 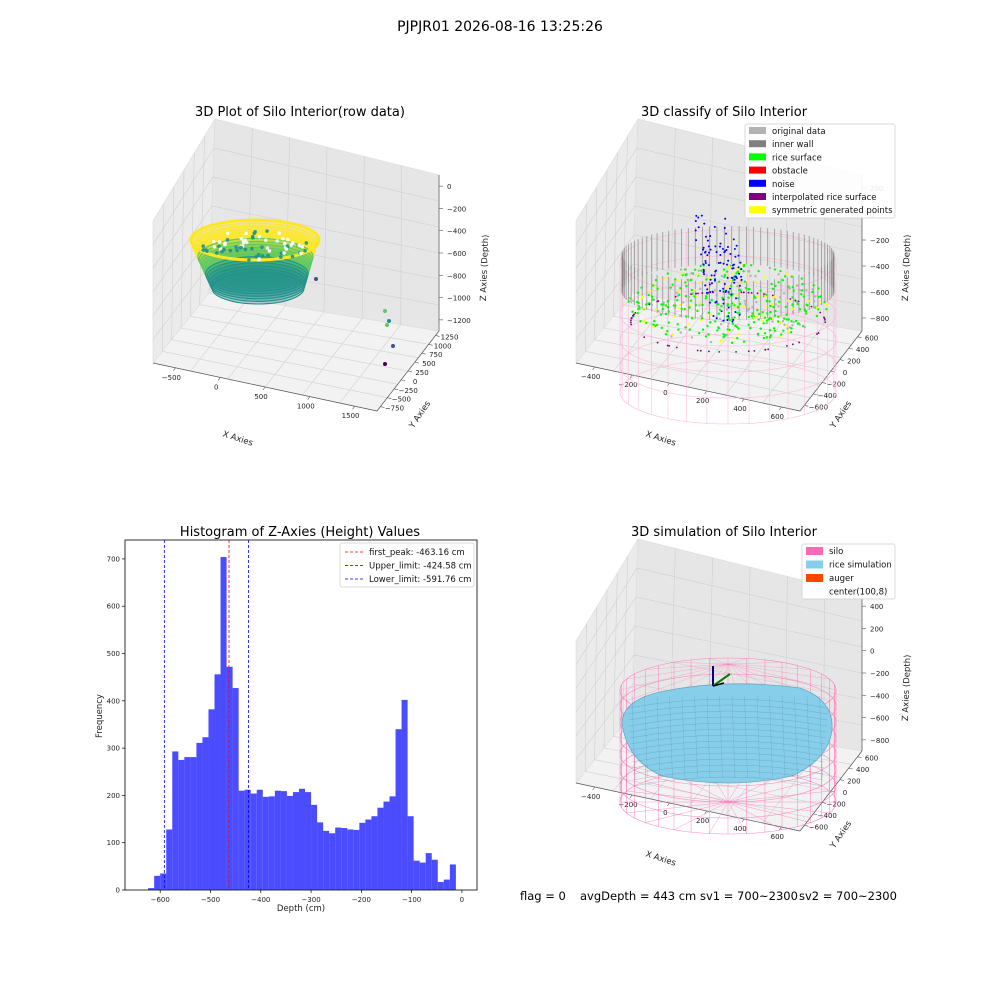 I want to click on classify-ytick-label: 200, so click(x=853, y=362).